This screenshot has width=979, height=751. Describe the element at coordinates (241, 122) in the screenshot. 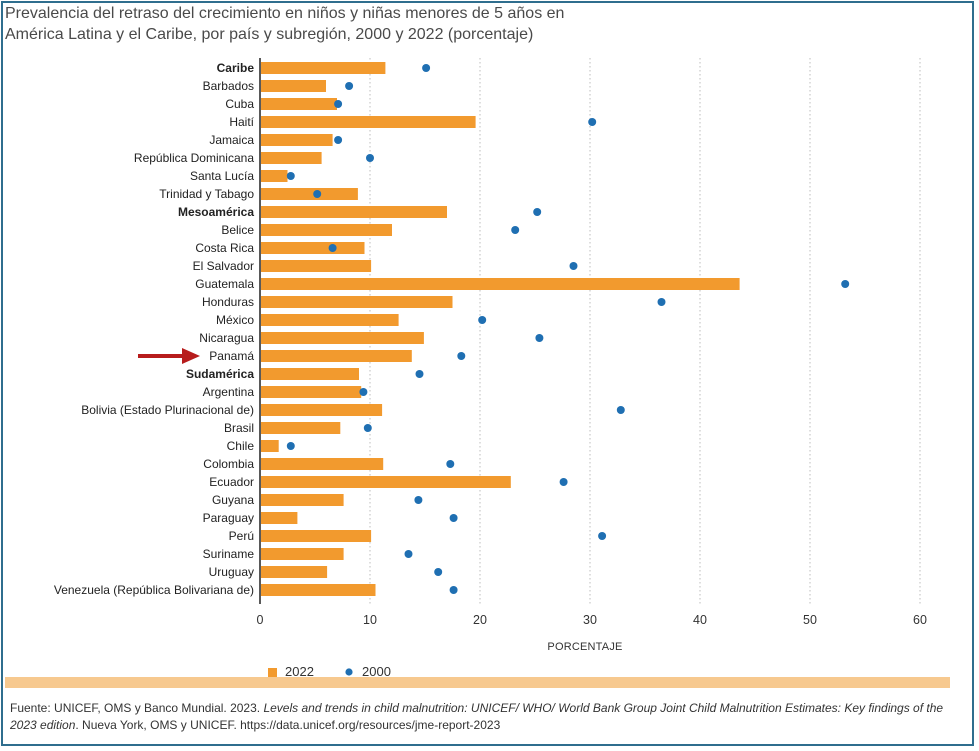

I see `category-label: Haití` at that location.